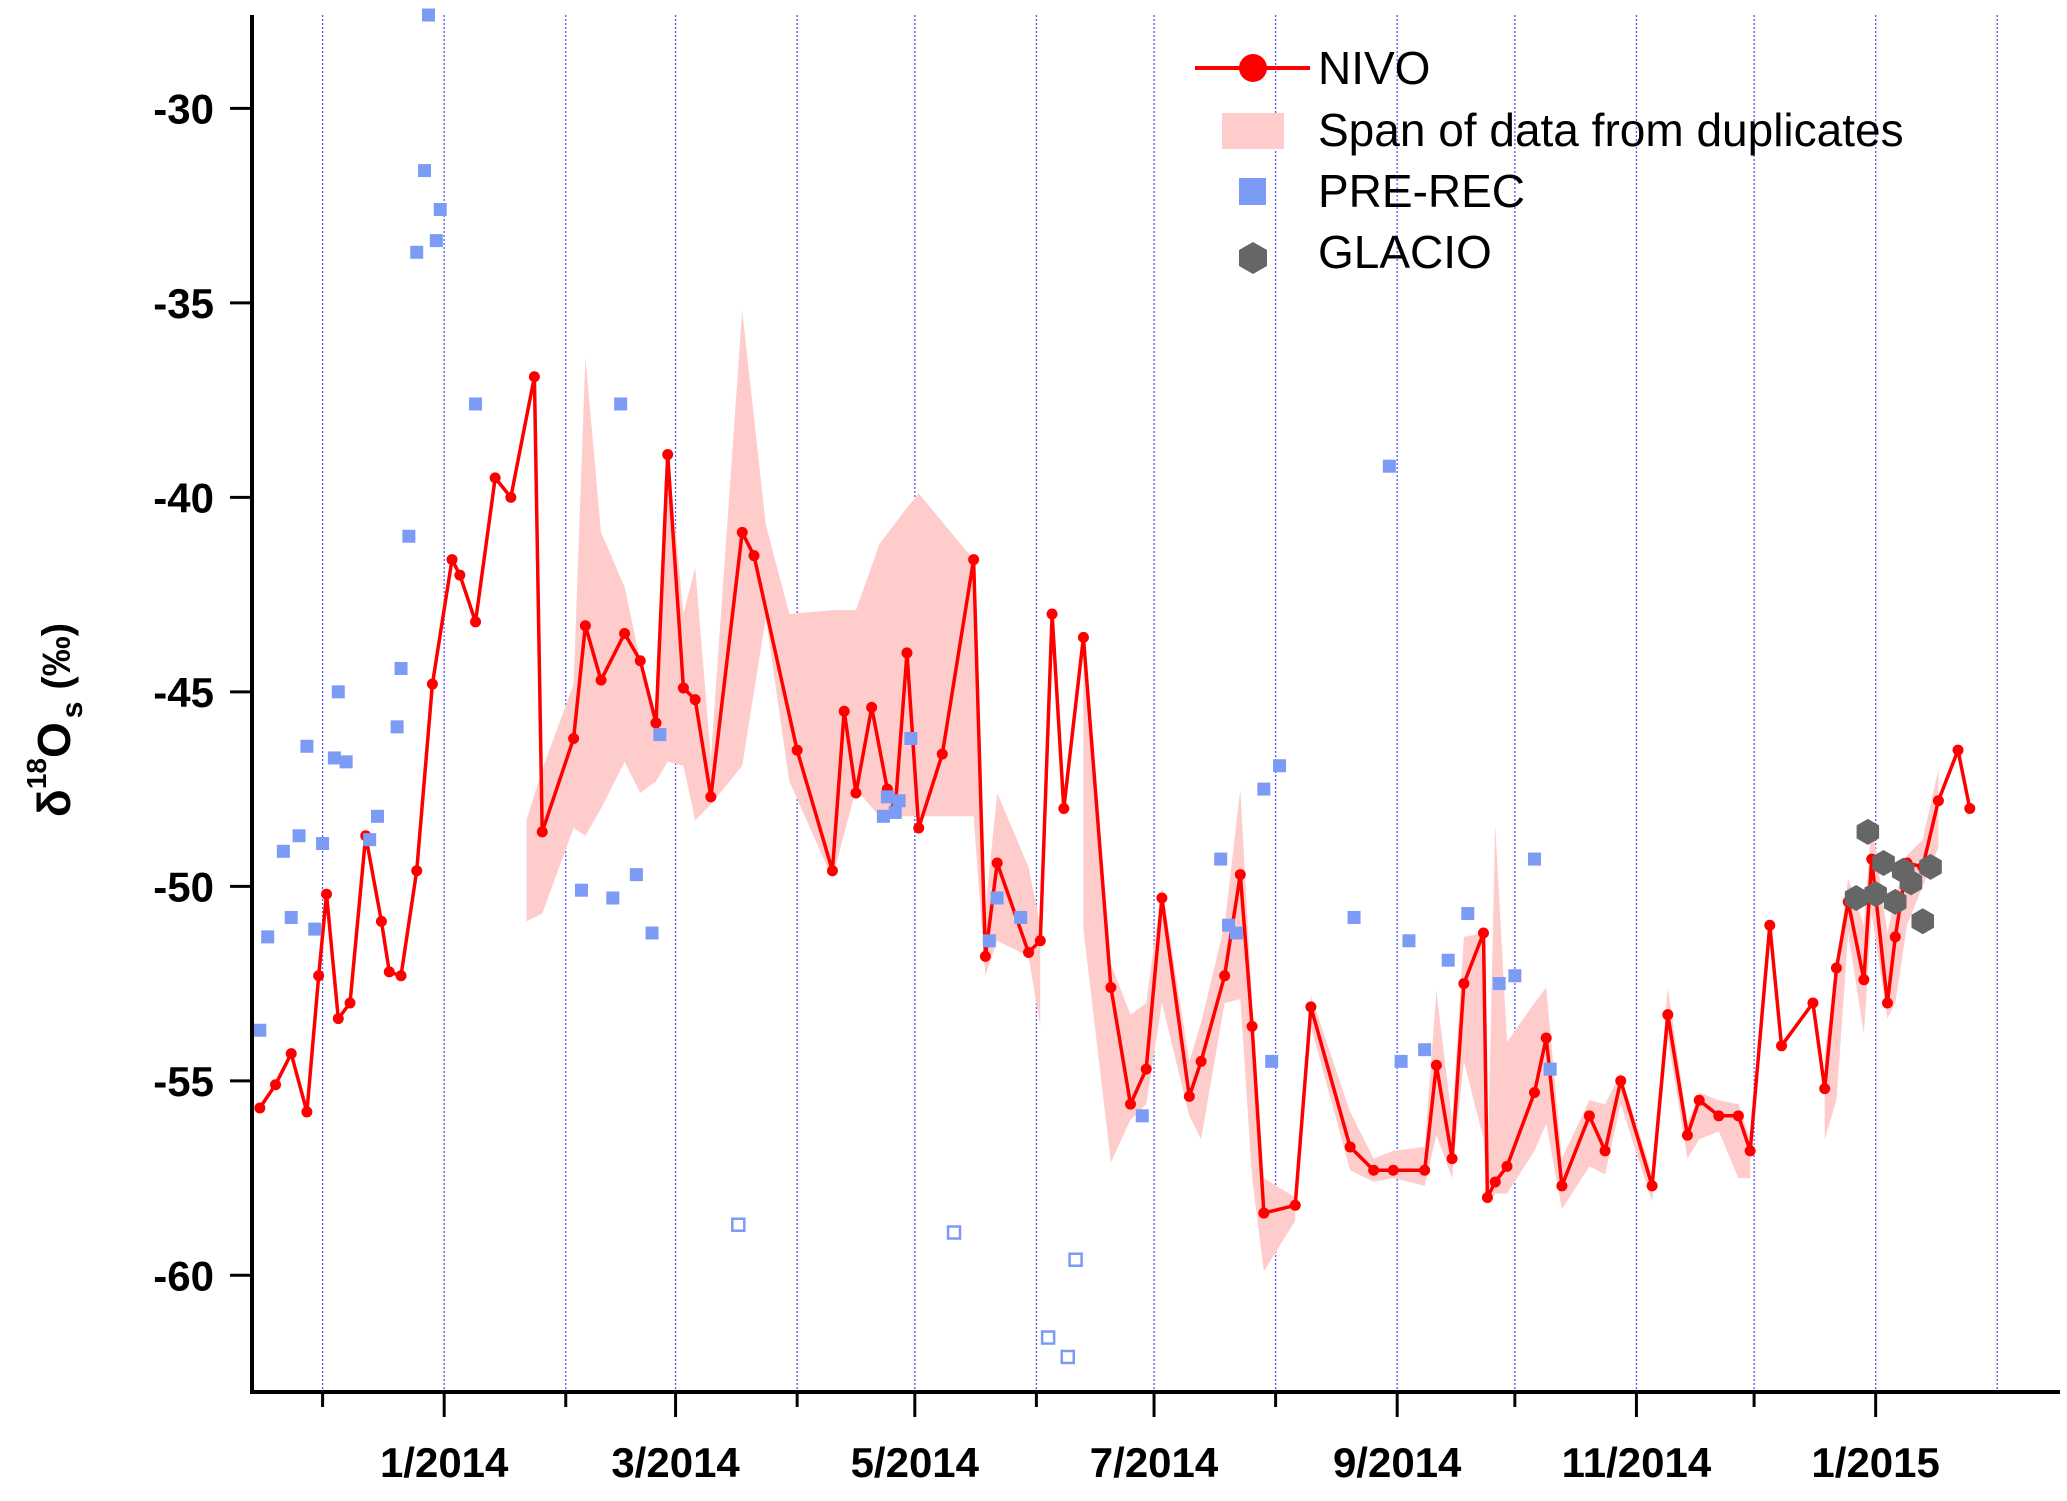 The width and height of the screenshot is (2067, 1501). I want to click on y-axis-label-main: O, so click(54, 740).